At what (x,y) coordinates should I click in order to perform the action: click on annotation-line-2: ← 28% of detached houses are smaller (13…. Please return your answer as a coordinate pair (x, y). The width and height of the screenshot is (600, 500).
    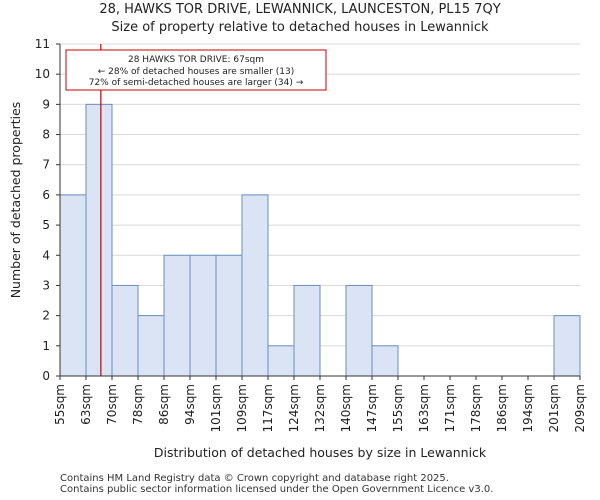
    Looking at the image, I should click on (196, 72).